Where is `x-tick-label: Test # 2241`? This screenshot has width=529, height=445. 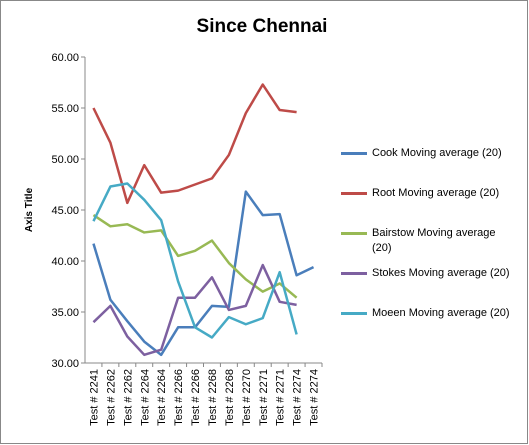 x-tick-label: Test # 2241 is located at coordinates (94, 397).